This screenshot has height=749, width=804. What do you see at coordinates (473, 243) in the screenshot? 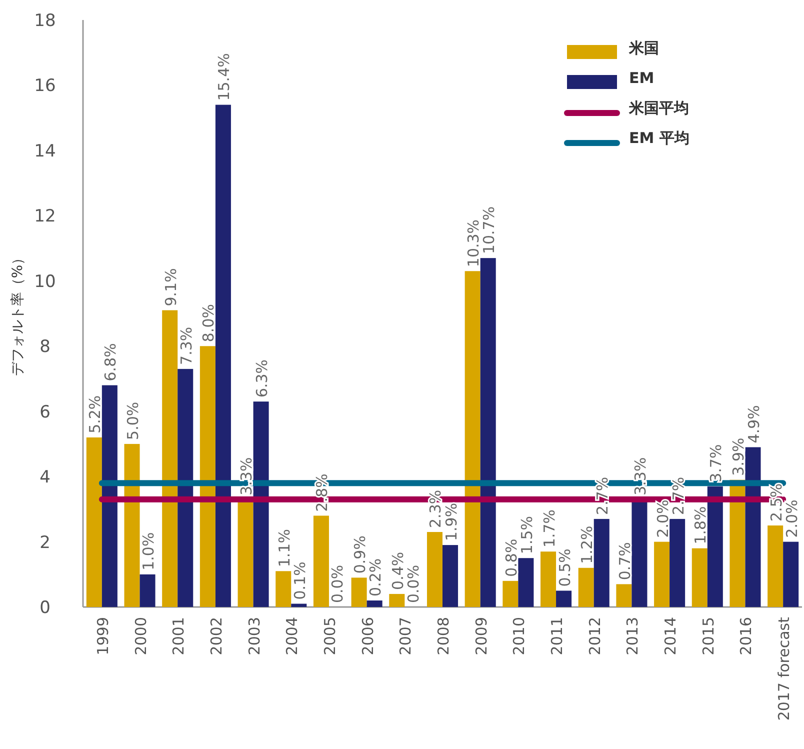
I see `data-label: 10.3%` at bounding box center [473, 243].